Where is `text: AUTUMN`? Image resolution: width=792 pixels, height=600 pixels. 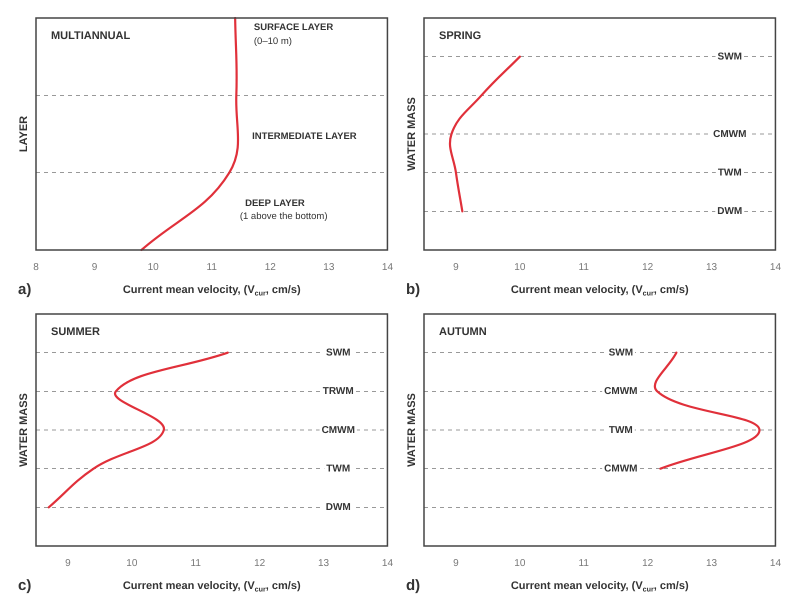 text: AUTUMN is located at coordinates (463, 332).